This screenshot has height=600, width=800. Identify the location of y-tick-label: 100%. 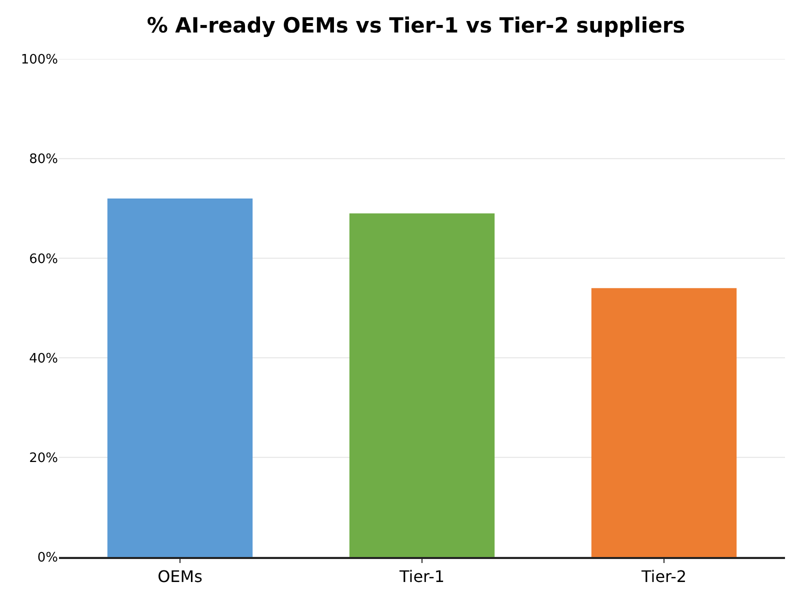
(39, 60).